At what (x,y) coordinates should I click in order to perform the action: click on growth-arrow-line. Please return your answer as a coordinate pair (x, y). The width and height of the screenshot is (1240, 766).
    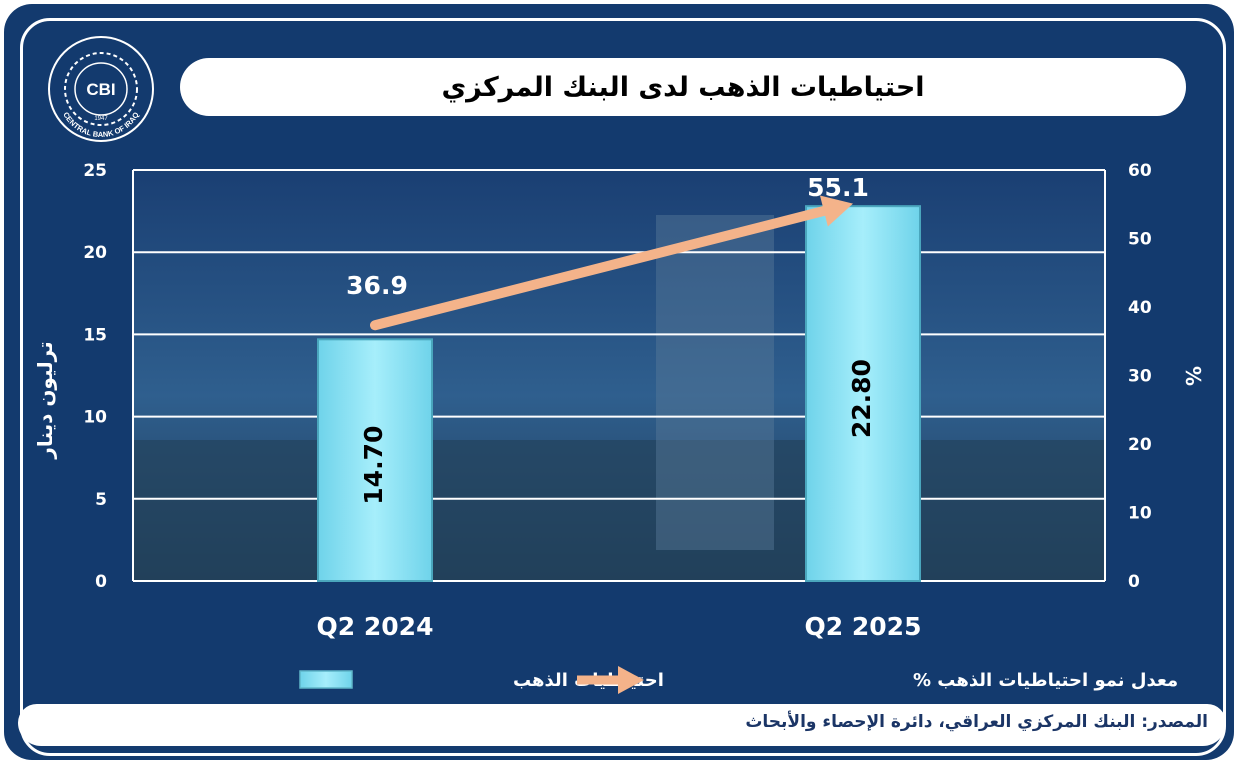
    Looking at the image, I should click on (599, 268).